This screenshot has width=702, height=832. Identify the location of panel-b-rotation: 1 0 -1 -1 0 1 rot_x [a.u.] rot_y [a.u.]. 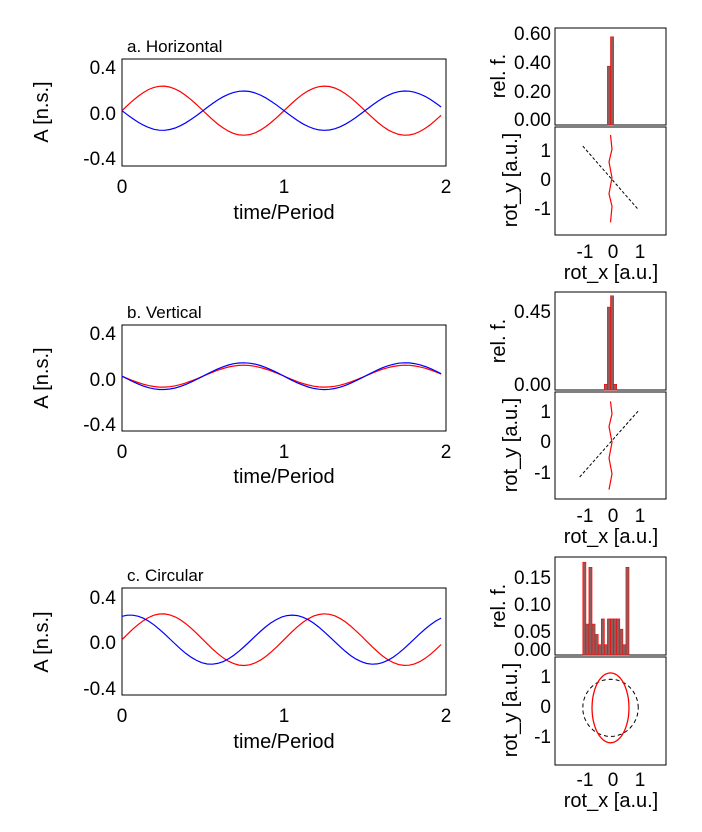
(583, 469).